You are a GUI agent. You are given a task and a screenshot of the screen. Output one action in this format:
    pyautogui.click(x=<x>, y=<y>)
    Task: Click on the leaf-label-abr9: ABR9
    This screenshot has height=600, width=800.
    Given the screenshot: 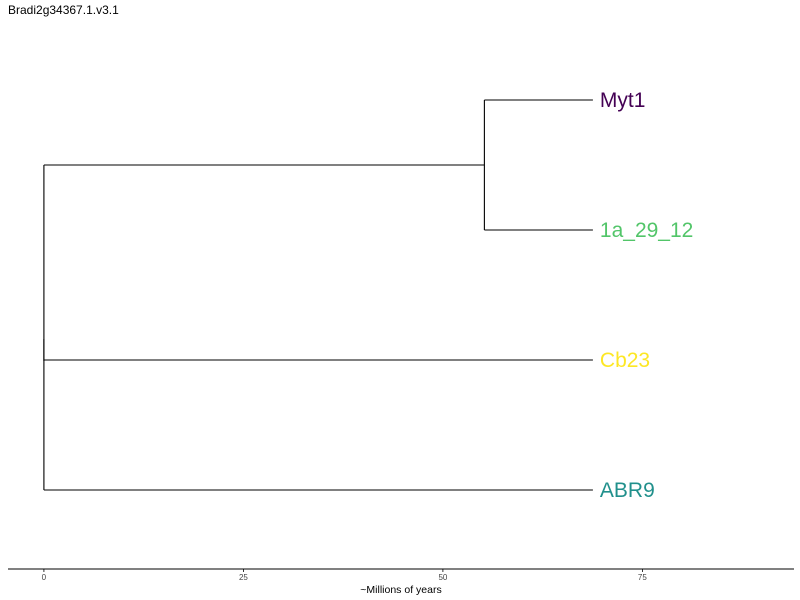 What is the action you would take?
    pyautogui.click(x=627, y=490)
    